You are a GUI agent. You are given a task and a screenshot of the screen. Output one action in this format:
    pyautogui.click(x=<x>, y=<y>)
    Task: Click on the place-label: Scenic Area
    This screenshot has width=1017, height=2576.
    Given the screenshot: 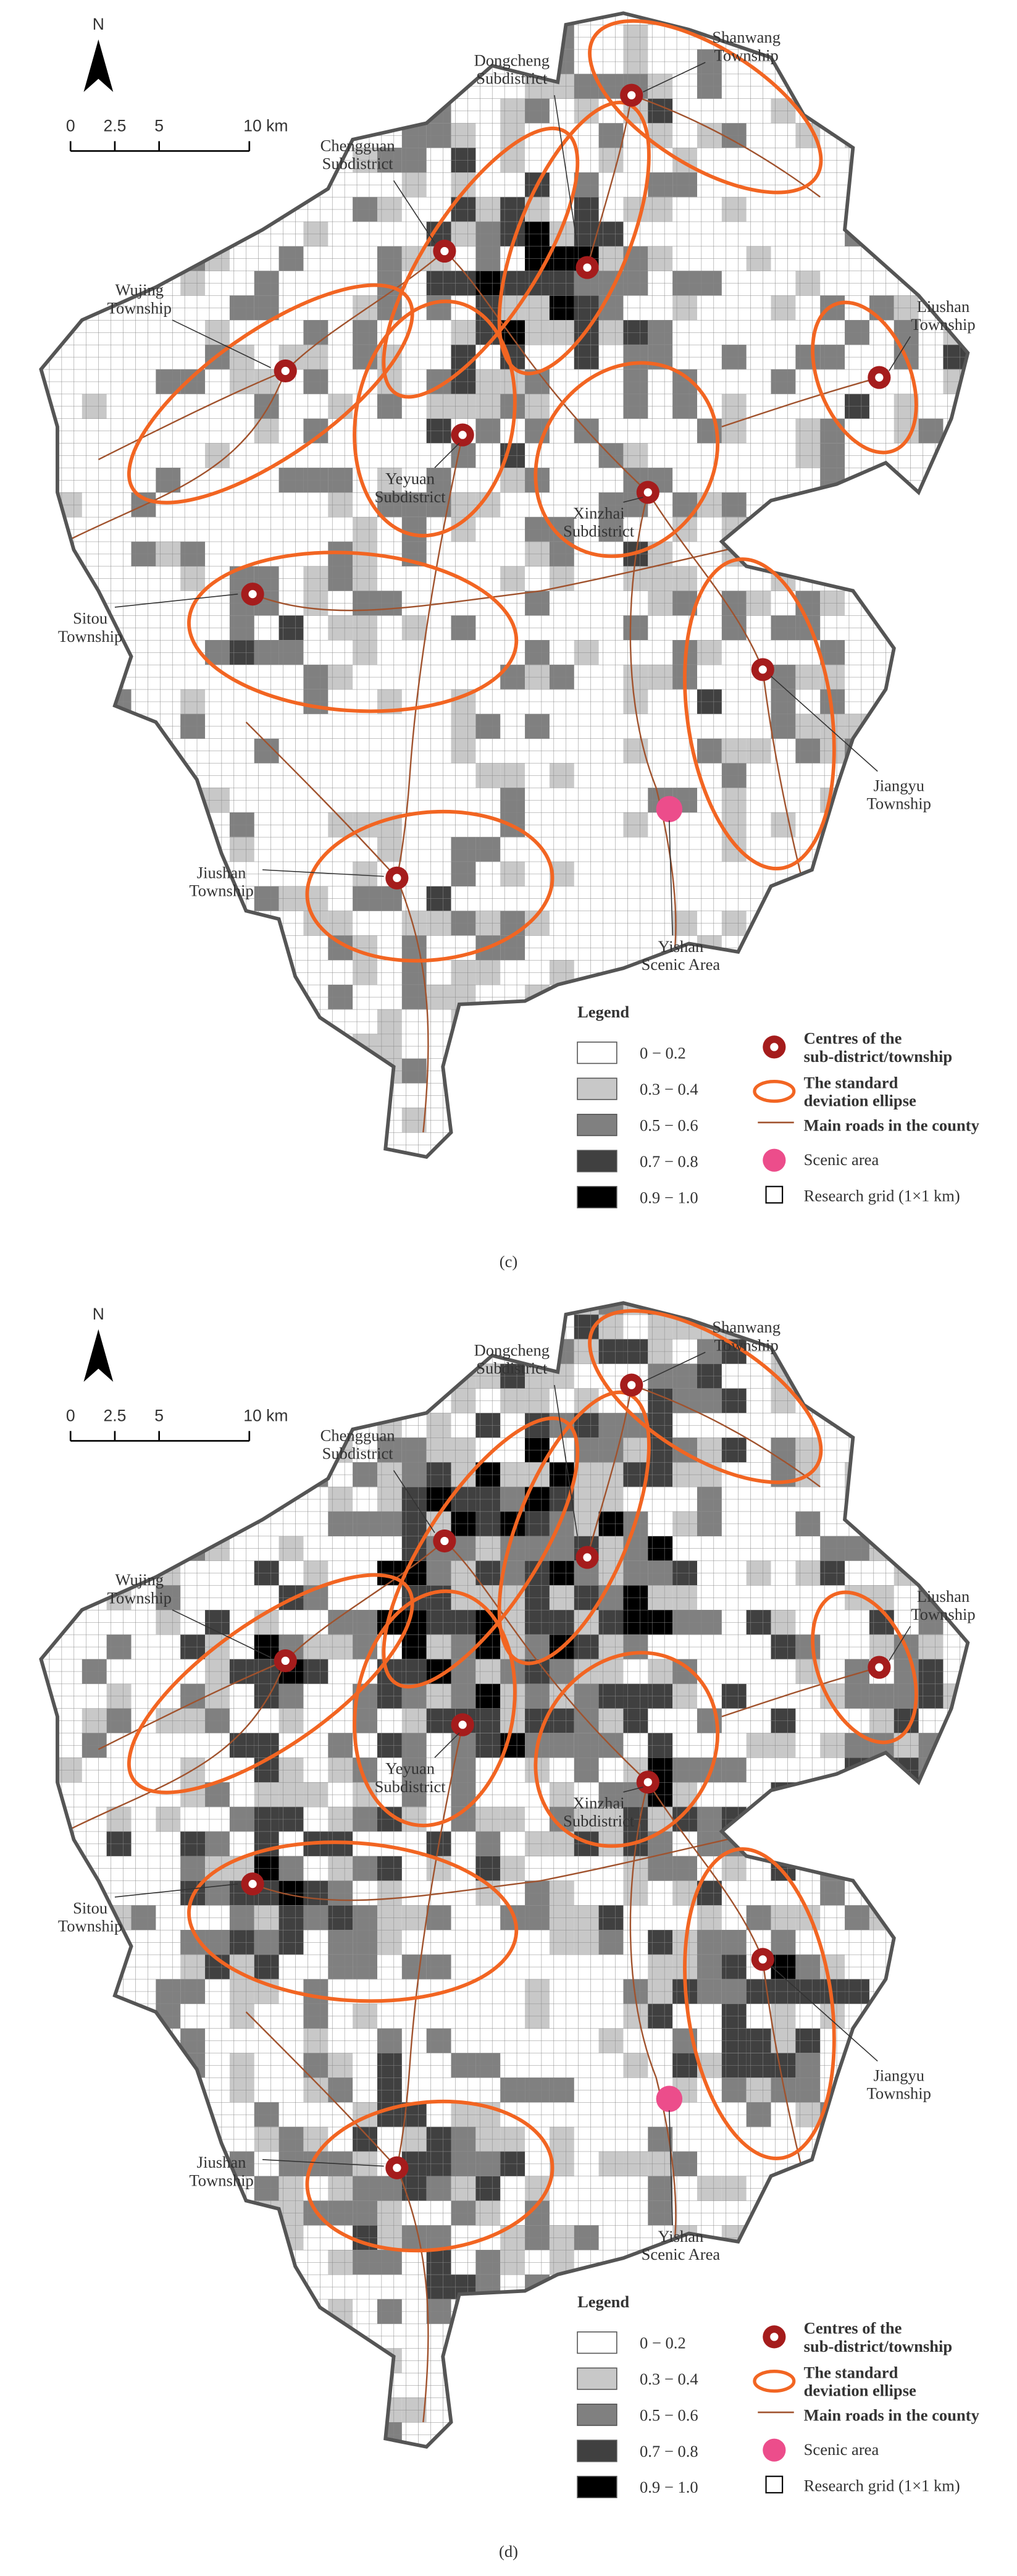 What is the action you would take?
    pyautogui.click(x=681, y=2254)
    